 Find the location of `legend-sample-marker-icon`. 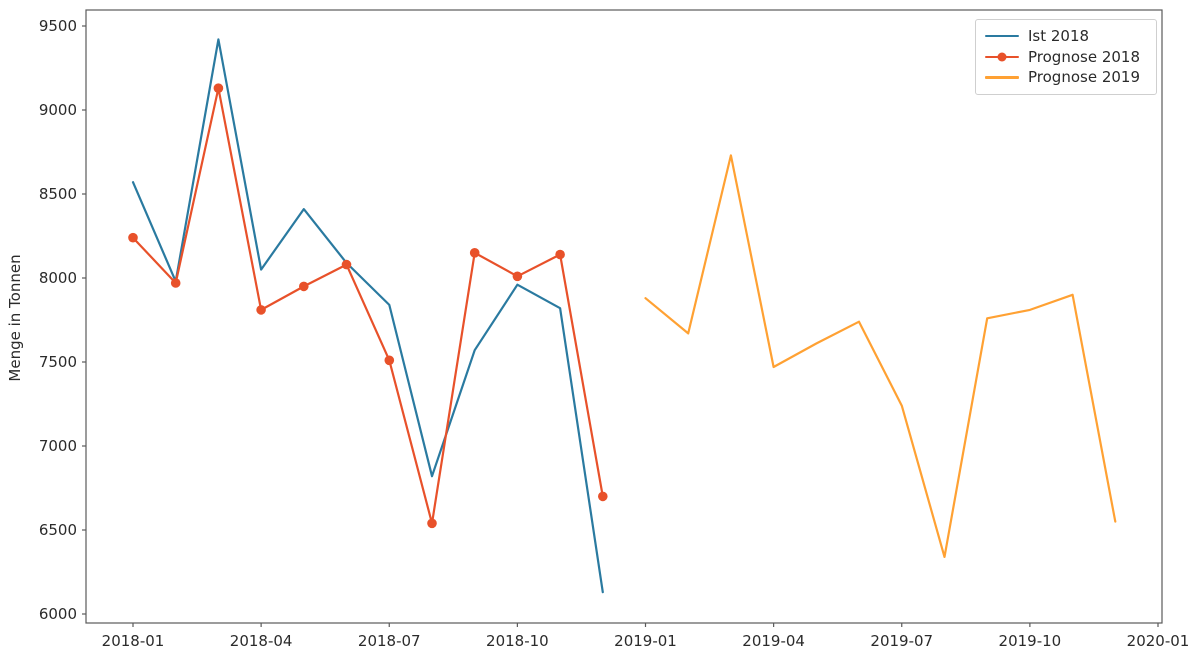

legend-sample-marker-icon is located at coordinates (1002, 57).